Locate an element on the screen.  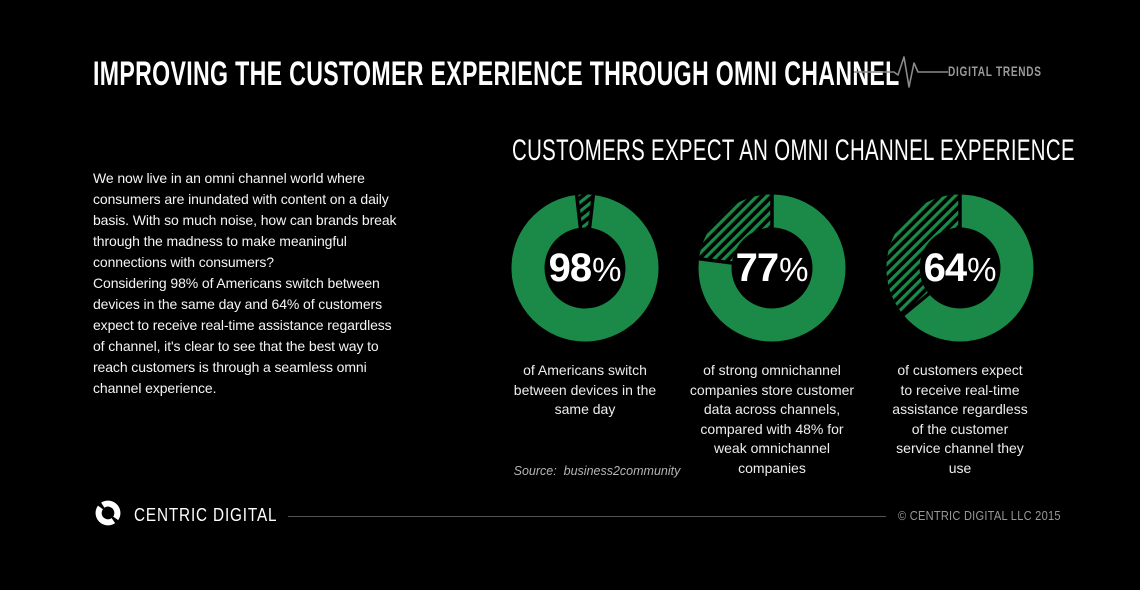
donut-value-label: 64% is located at coordinates (960, 268).